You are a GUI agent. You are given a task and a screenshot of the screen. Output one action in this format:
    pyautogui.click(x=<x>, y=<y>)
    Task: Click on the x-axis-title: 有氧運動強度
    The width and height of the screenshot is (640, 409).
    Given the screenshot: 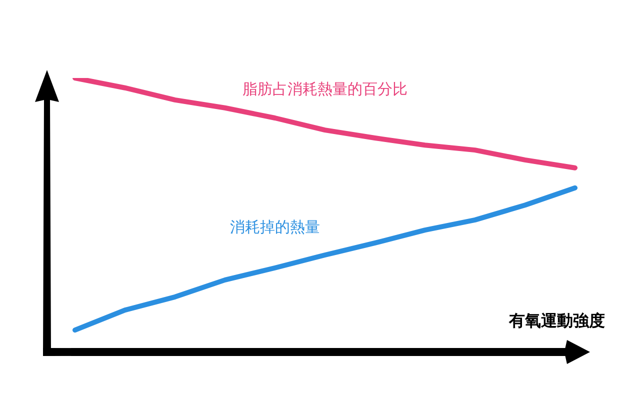 What is the action you would take?
    pyautogui.click(x=556, y=320)
    